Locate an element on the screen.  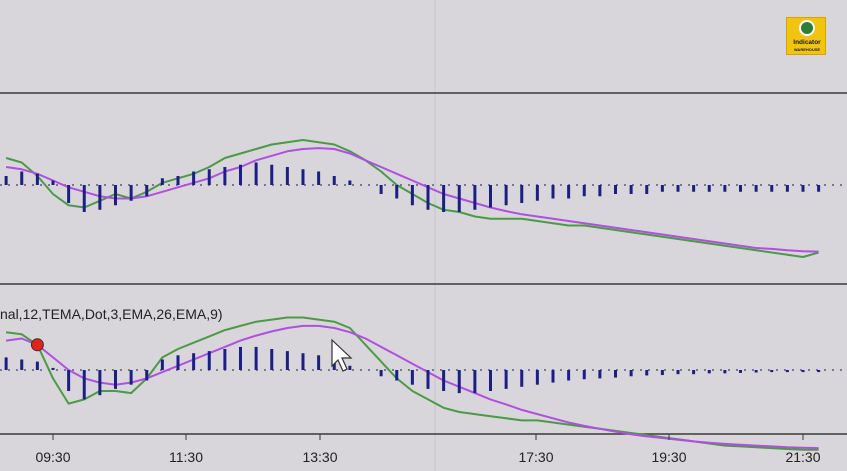
x-tick-label: 17:30 is located at coordinates (535, 457).